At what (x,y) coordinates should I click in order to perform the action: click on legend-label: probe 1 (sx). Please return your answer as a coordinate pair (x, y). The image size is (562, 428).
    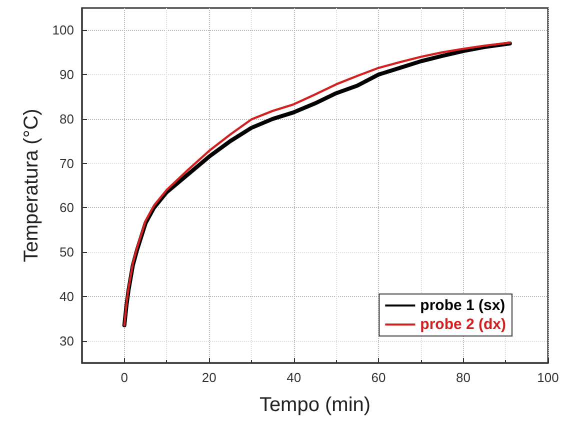
    Looking at the image, I should click on (463, 305).